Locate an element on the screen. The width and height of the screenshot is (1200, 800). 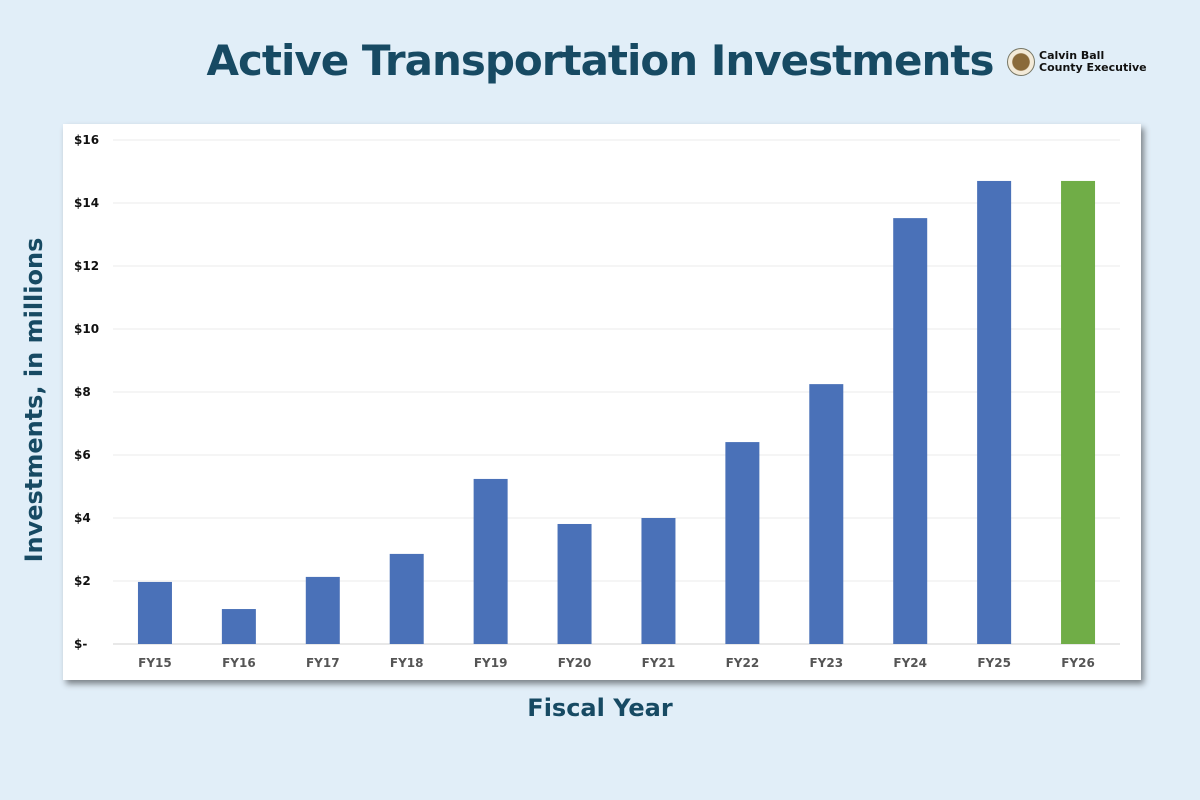
x-tick-label: FY15 is located at coordinates (155, 663).